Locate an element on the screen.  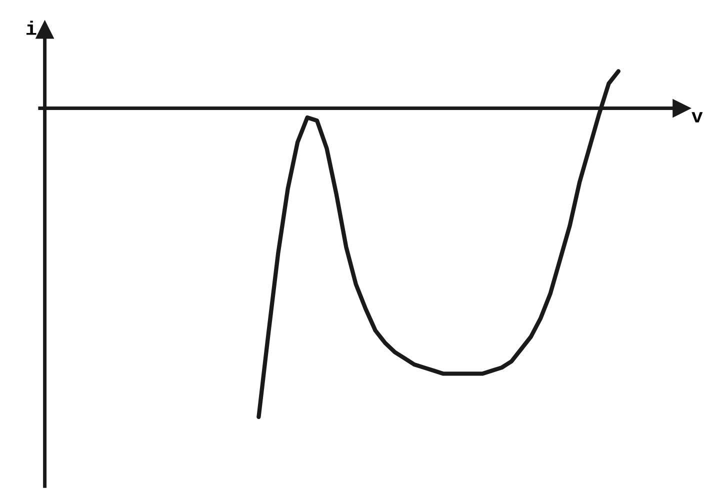
y-axis-title: i is located at coordinates (31, 27).